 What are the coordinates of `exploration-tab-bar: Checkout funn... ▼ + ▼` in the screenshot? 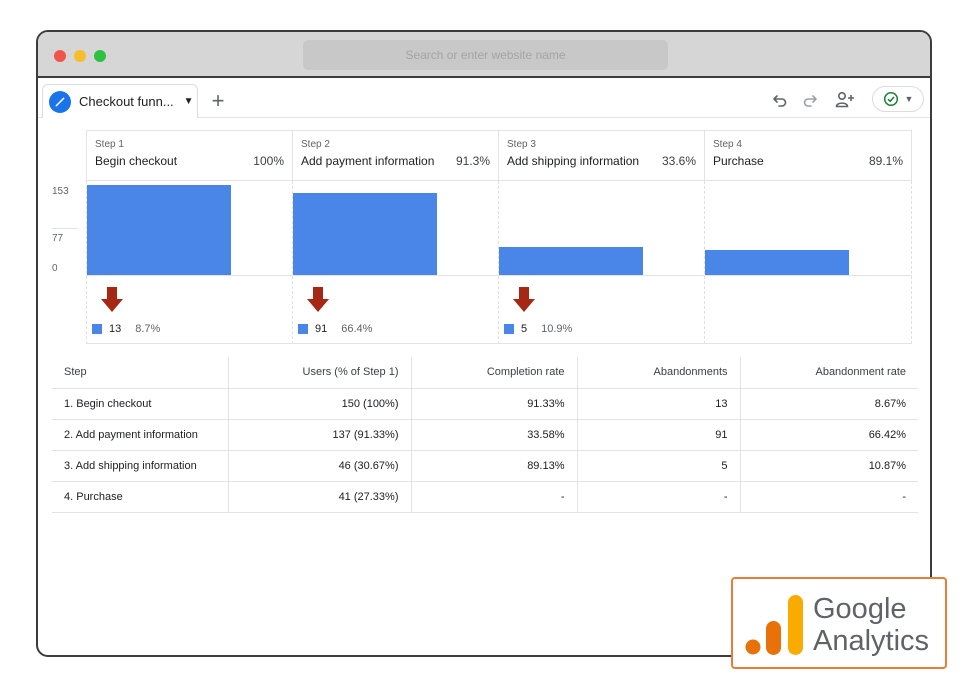 It's located at (484, 99).